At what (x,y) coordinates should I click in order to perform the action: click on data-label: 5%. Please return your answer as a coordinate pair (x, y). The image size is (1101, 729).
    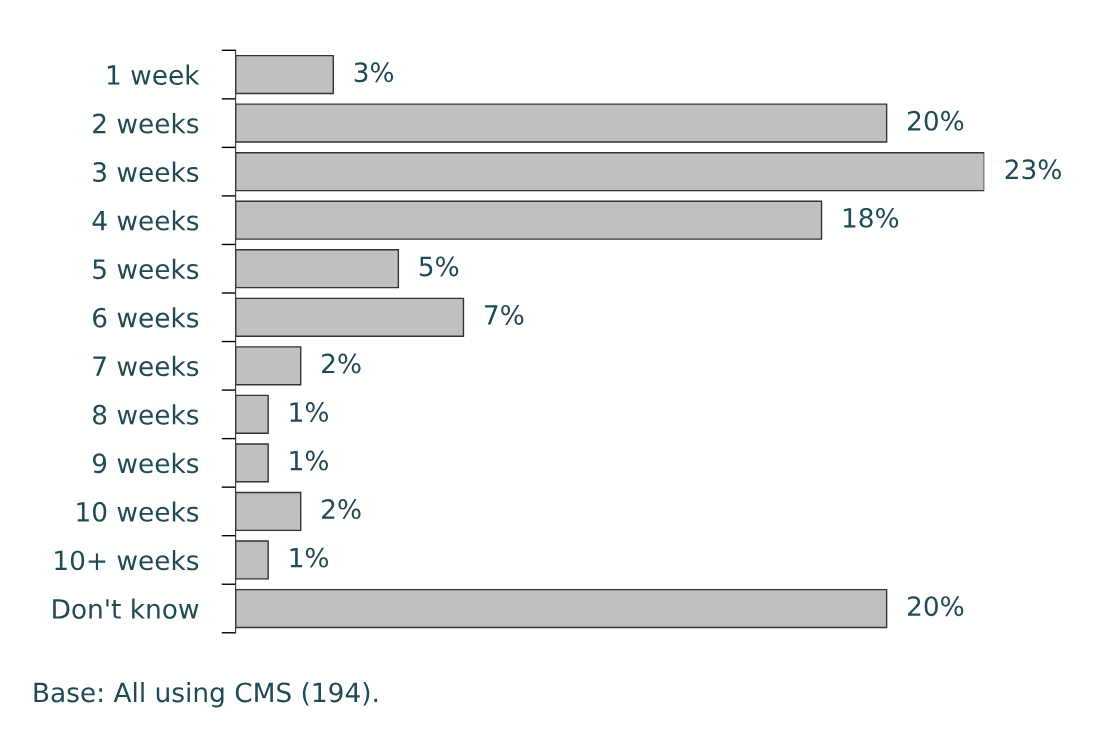
    Looking at the image, I should click on (439, 266).